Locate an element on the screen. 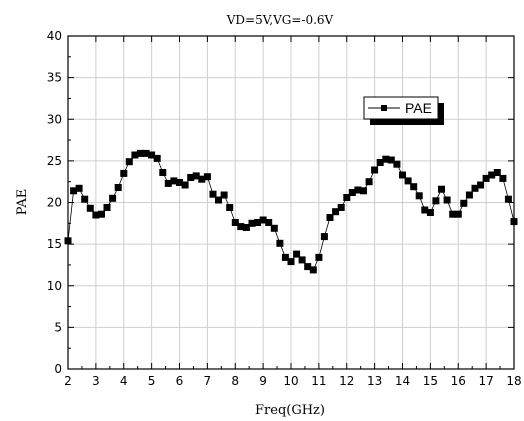 Image resolution: width=524 pixels, height=421 pixels. y-tick-label: 5 is located at coordinates (58, 327).